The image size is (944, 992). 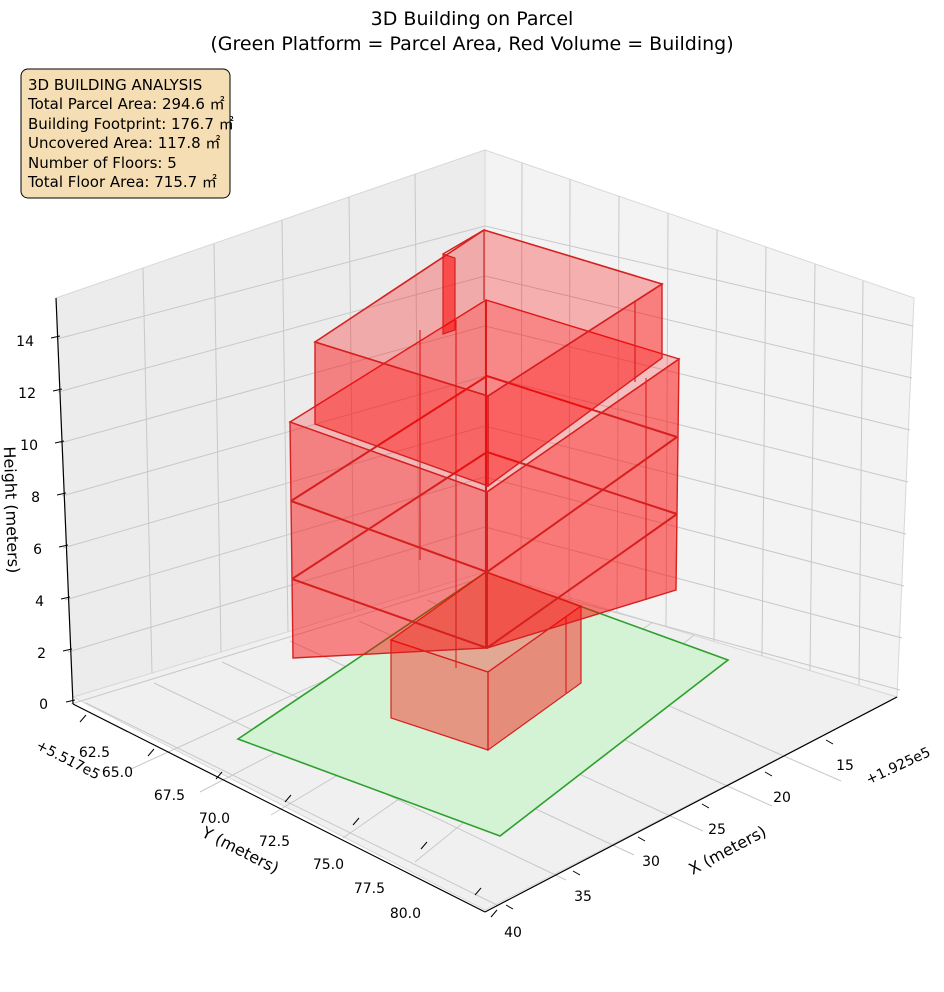 What do you see at coordinates (29, 446) in the screenshot?
I see `z-tick-label: 10` at bounding box center [29, 446].